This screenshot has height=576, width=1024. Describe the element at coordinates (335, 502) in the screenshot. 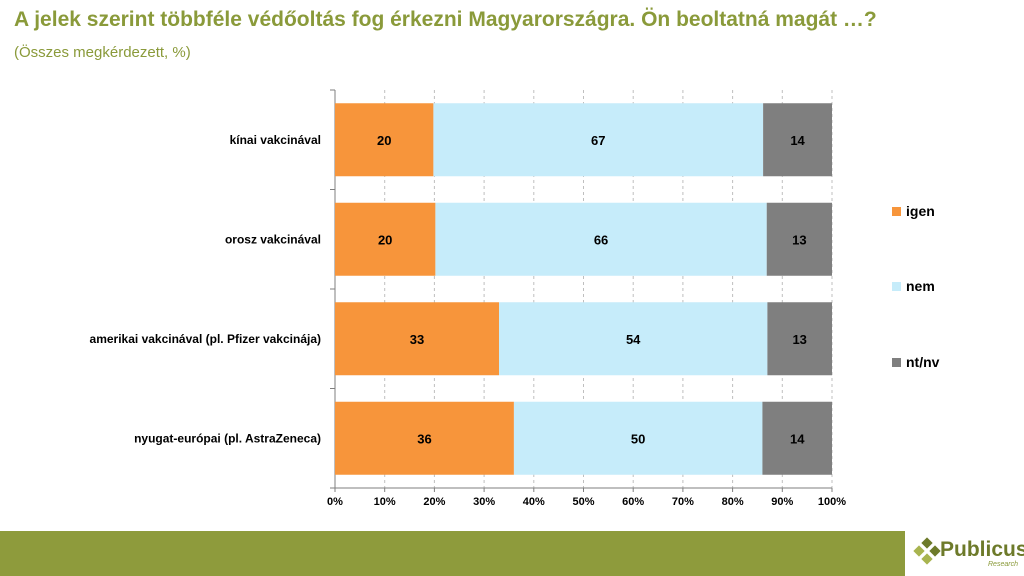

I see `x-tick-label: 0%` at that location.